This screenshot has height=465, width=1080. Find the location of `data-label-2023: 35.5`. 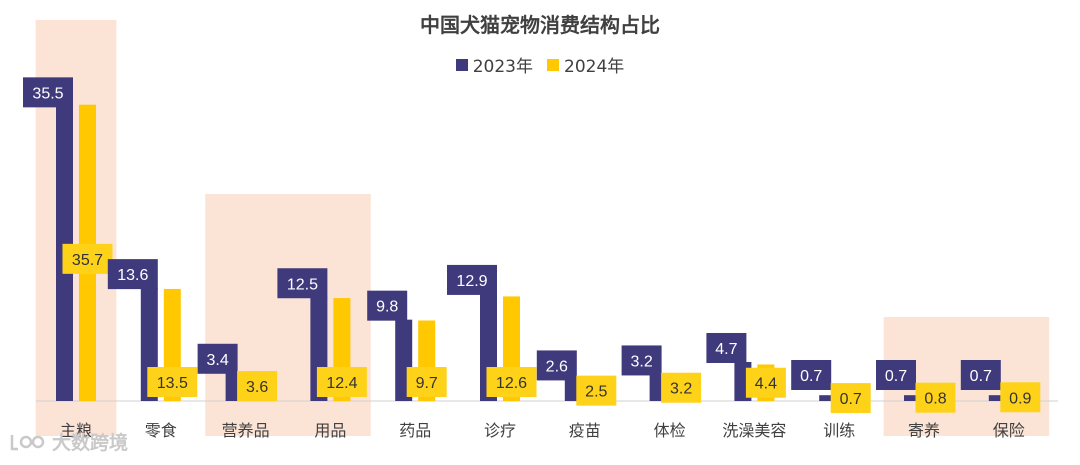

data-label-2023: 35.5 is located at coordinates (47, 93).